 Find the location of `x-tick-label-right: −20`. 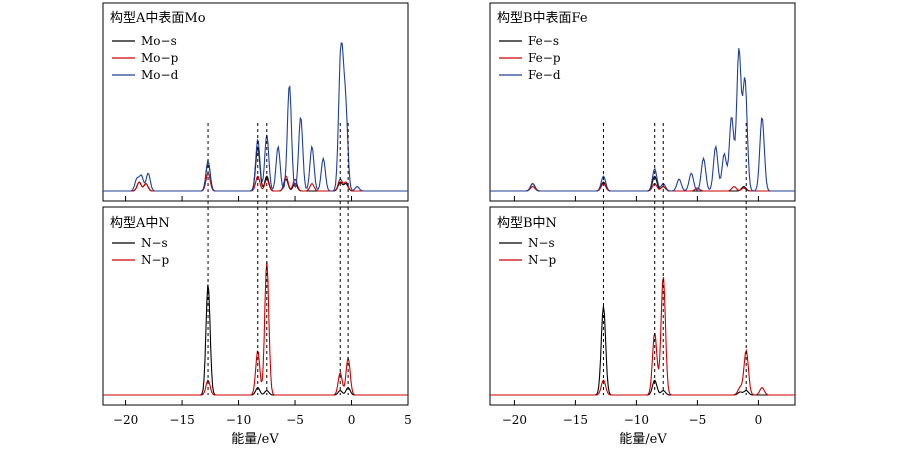

x-tick-label-right: −20 is located at coordinates (514, 420).